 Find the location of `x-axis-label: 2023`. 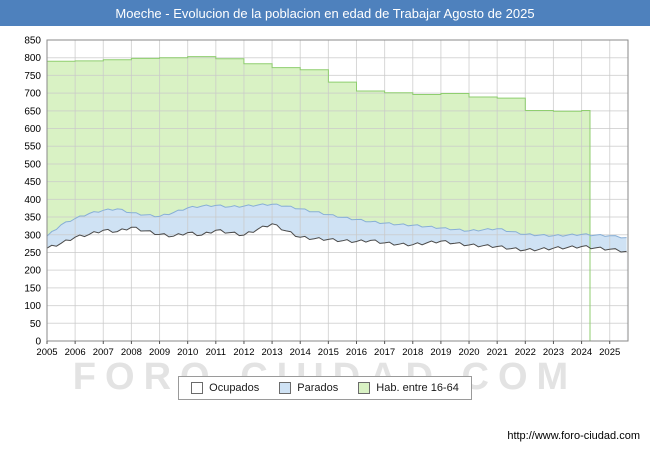

x-axis-label: 2023 is located at coordinates (553, 352).